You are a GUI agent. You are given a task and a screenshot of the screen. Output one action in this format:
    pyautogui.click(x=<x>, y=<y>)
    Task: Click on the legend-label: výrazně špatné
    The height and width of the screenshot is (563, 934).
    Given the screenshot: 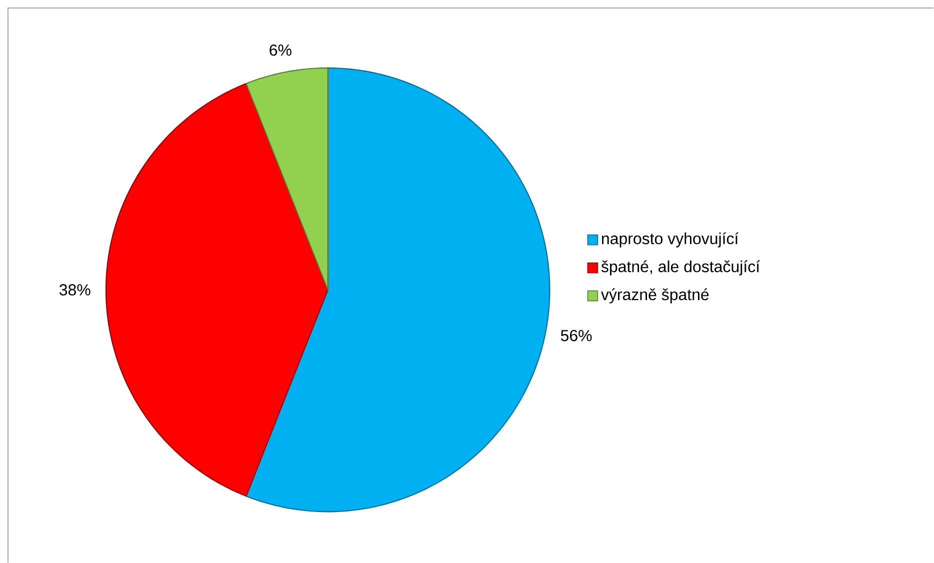 What is the action you would take?
    pyautogui.click(x=655, y=296)
    